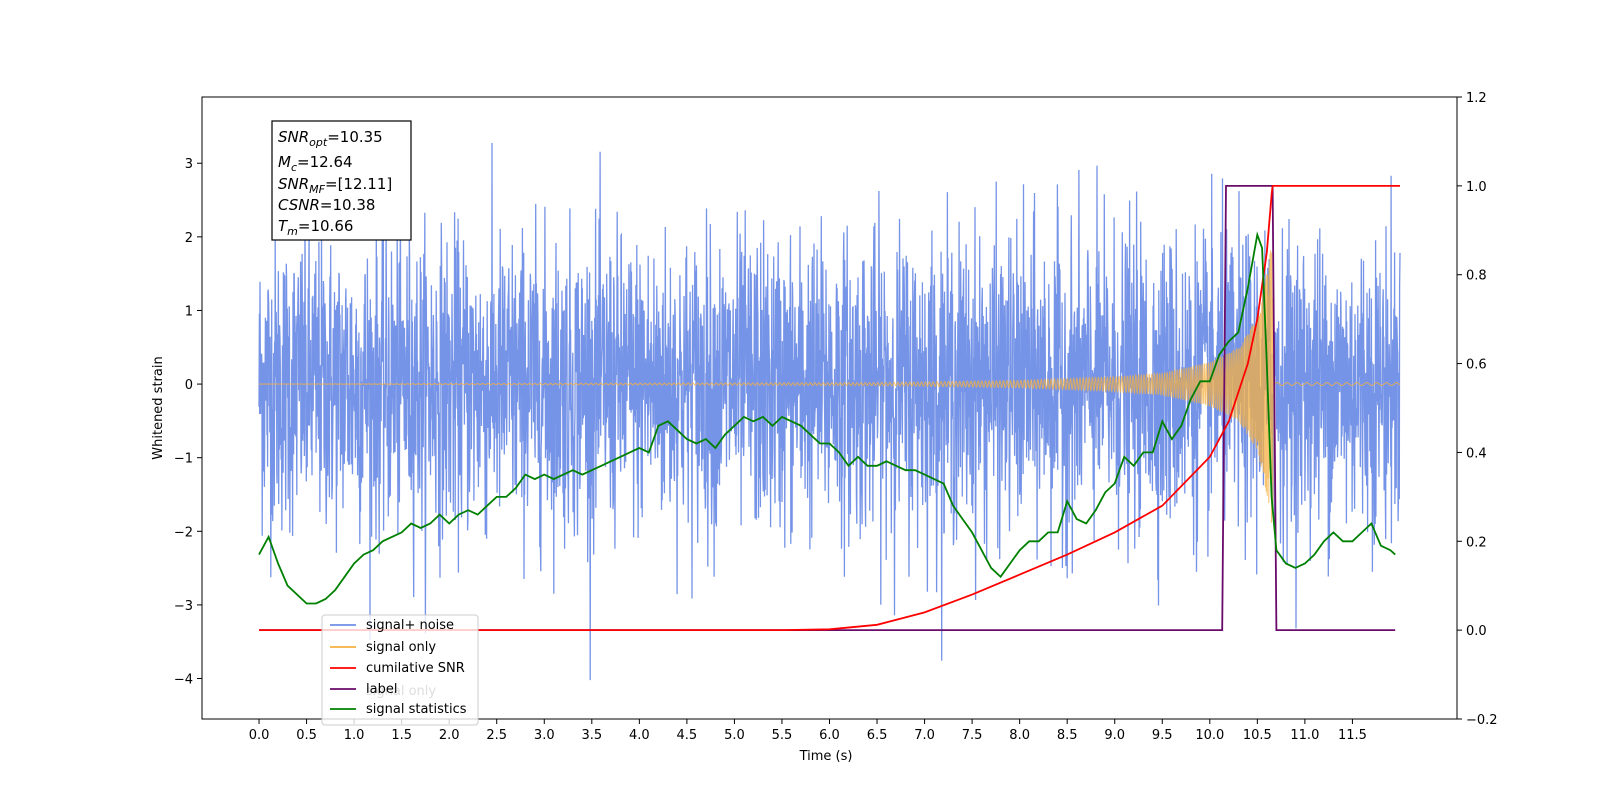 This screenshot has width=1600, height=800. What do you see at coordinates (1114, 735) in the screenshot?
I see `x-tick-label: 9.0` at bounding box center [1114, 735].